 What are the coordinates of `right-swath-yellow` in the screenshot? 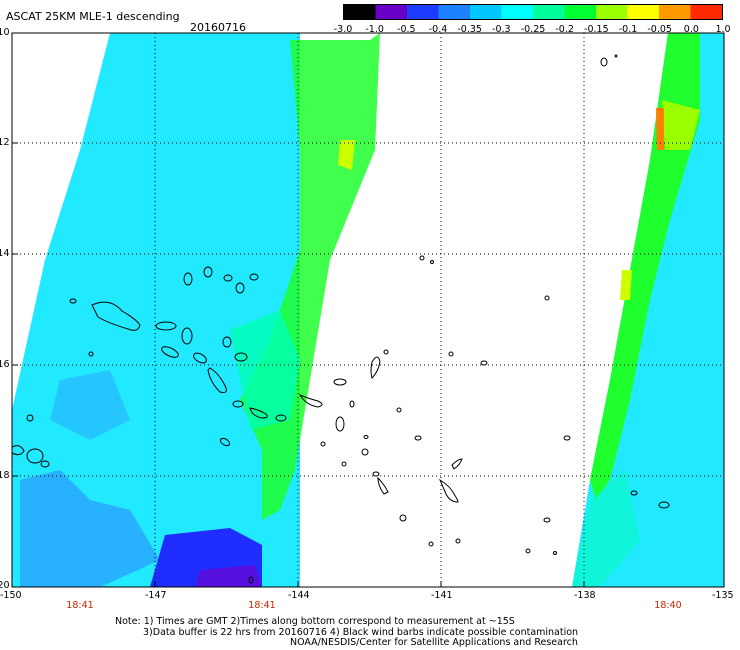 It's located at (626, 285).